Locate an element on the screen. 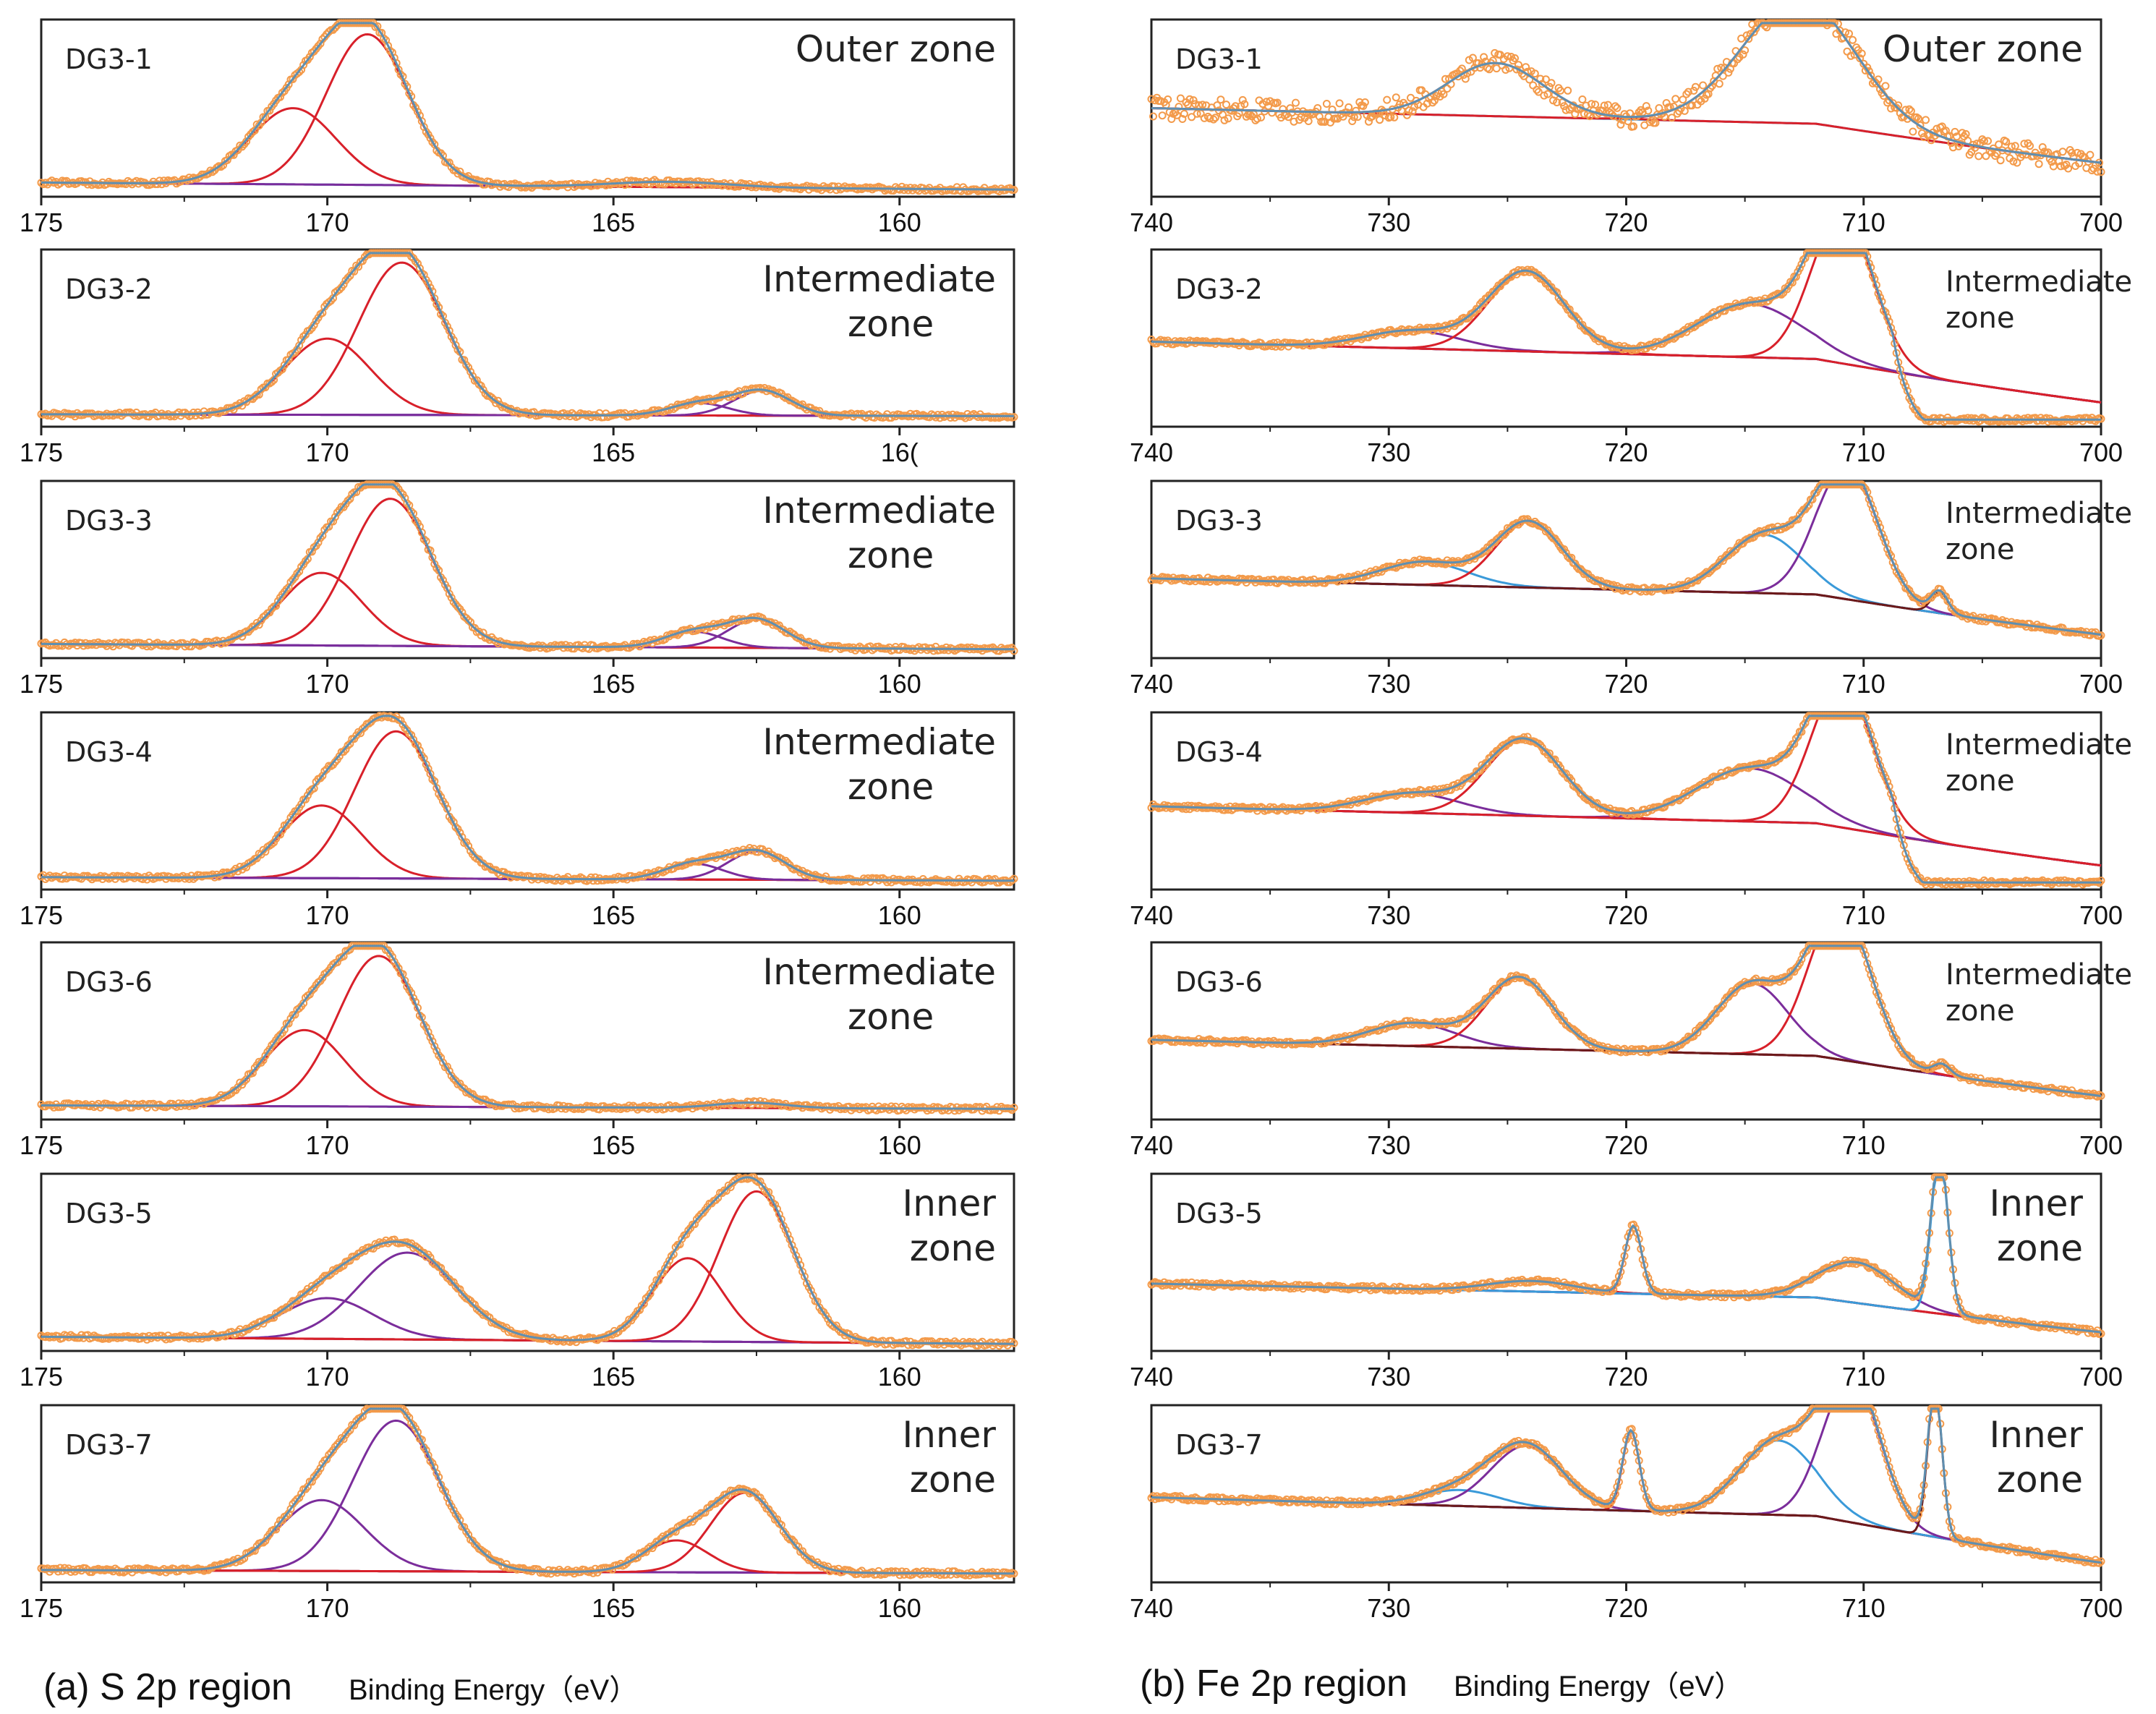 Image resolution: width=2156 pixels, height=1714 pixels. panel-b-dg3-1-tick-label: 710 is located at coordinates (1864, 222).